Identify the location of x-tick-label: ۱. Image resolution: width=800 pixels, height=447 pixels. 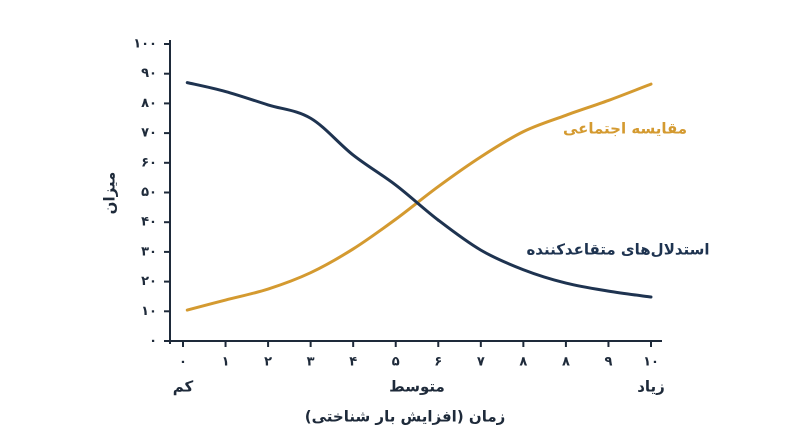
(226, 362).